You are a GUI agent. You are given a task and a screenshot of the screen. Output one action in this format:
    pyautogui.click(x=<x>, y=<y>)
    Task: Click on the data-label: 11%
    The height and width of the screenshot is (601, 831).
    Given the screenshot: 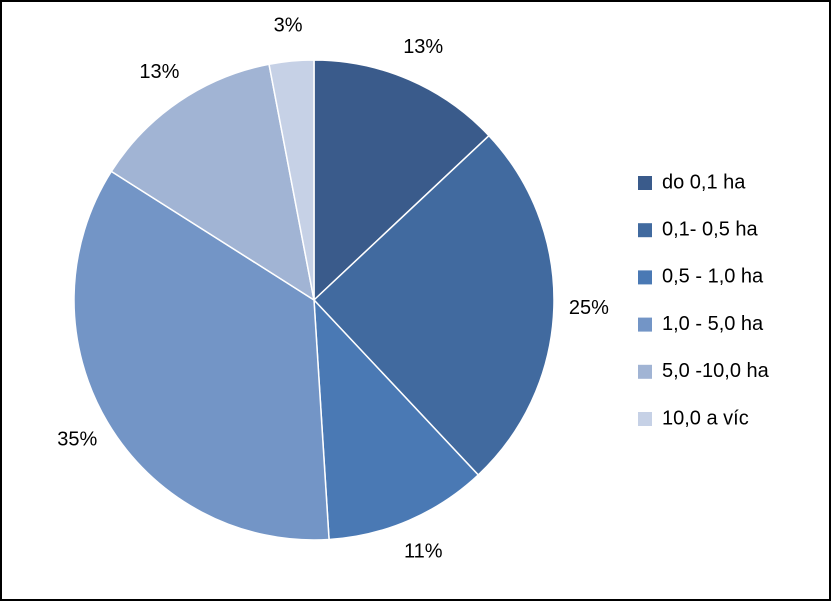 What is the action you would take?
    pyautogui.click(x=423, y=552)
    